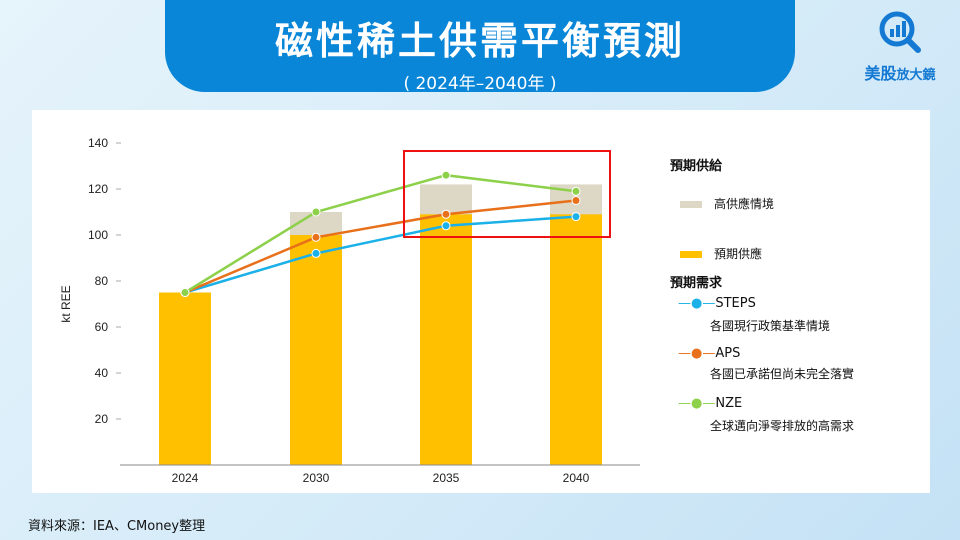  I want to click on y-tick-label: 100, so click(98, 235).